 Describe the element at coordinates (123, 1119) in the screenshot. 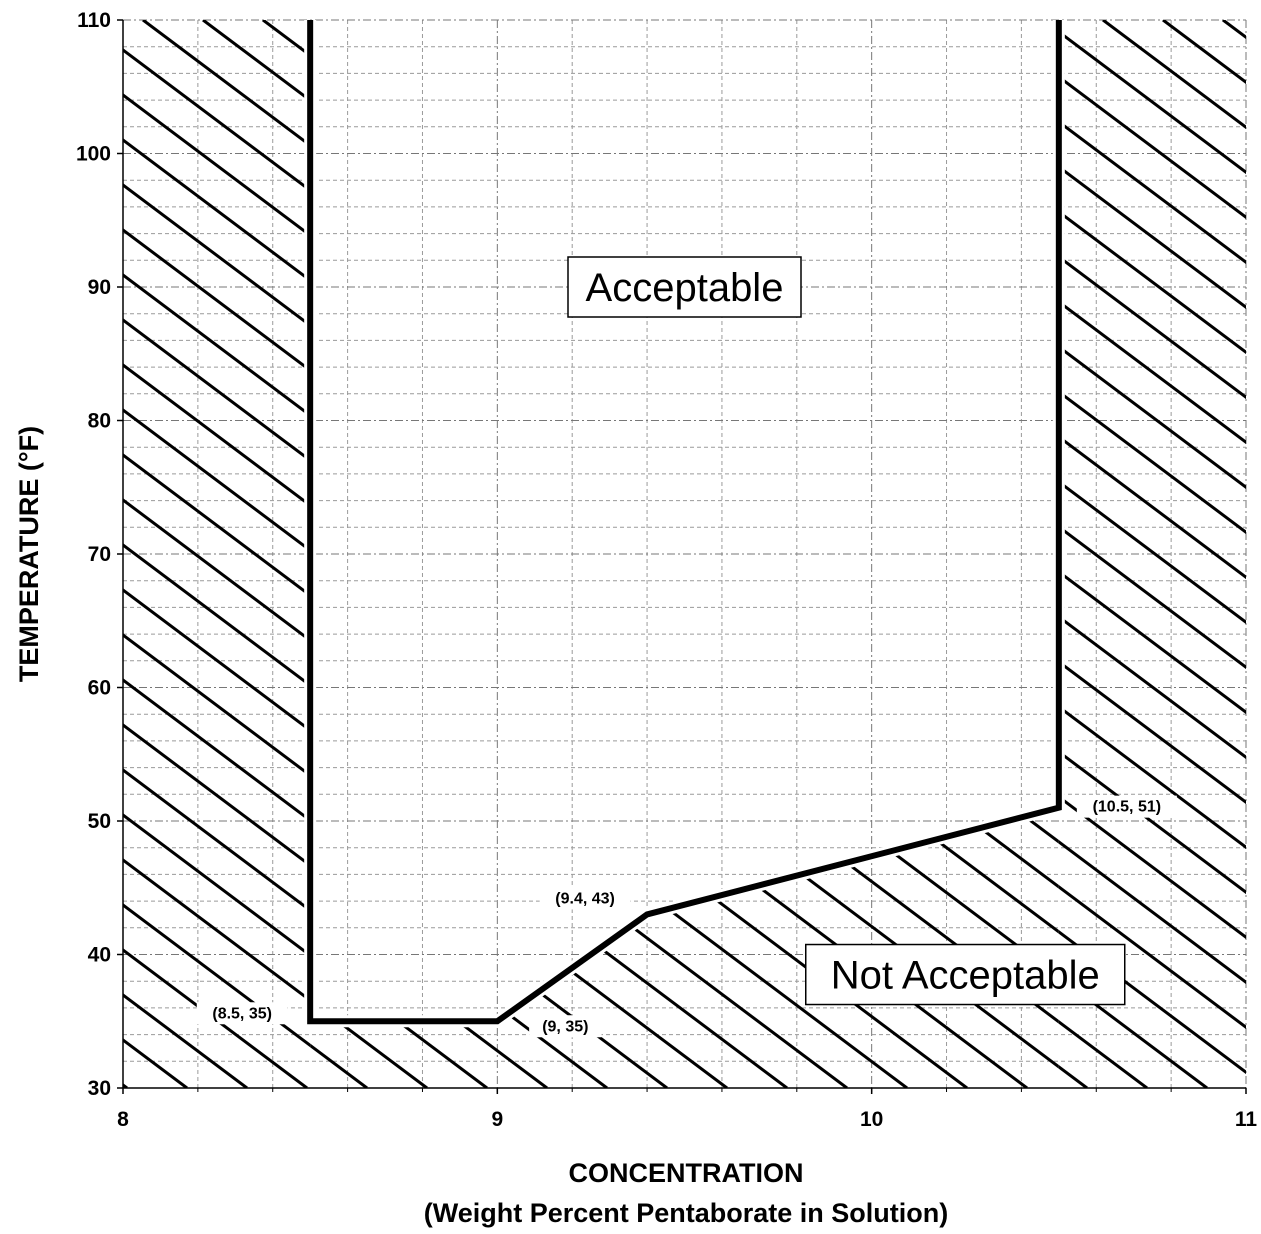

I see `x-tick-label: 8` at that location.